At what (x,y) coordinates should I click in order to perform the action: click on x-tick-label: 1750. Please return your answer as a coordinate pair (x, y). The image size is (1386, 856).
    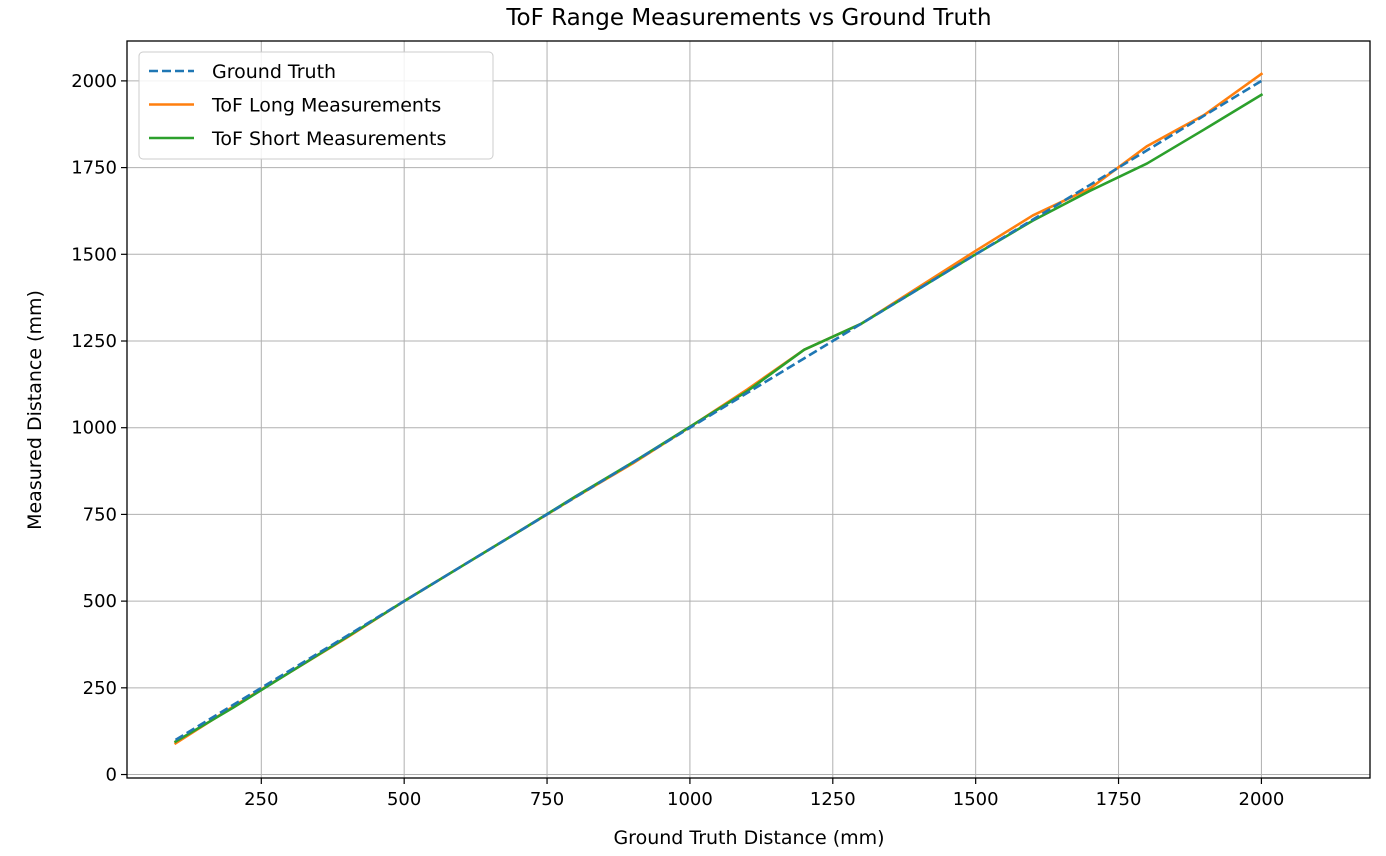
    Looking at the image, I should click on (1119, 799).